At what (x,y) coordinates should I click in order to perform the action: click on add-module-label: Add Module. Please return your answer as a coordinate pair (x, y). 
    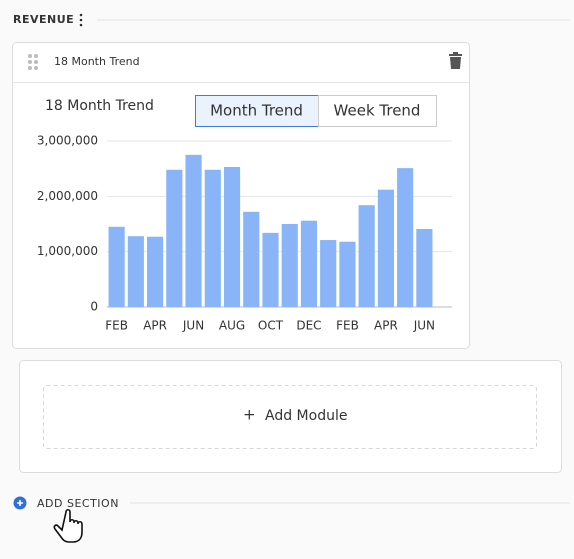
    Looking at the image, I should click on (306, 416).